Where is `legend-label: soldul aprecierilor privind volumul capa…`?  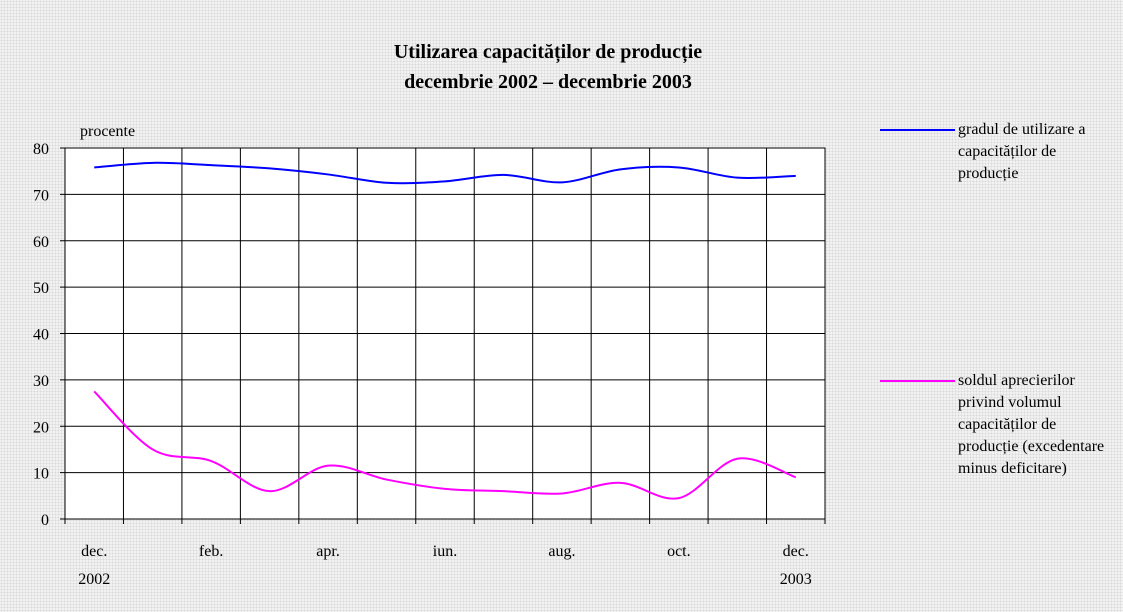
legend-label: soldul aprecierilor privind volumul capa… is located at coordinates (1031, 424).